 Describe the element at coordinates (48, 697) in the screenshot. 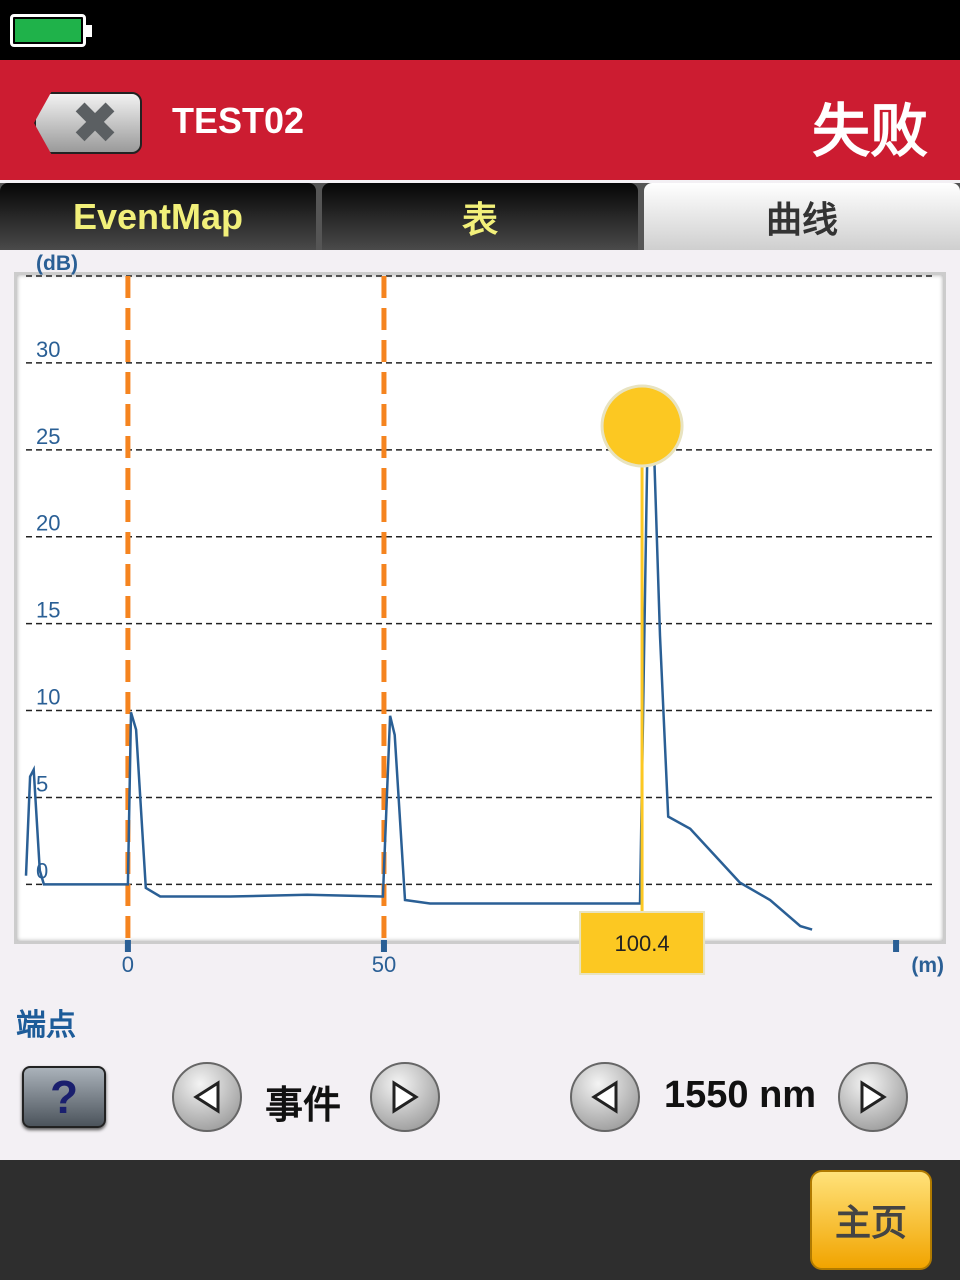

I see `y-tick-label: 10` at that location.